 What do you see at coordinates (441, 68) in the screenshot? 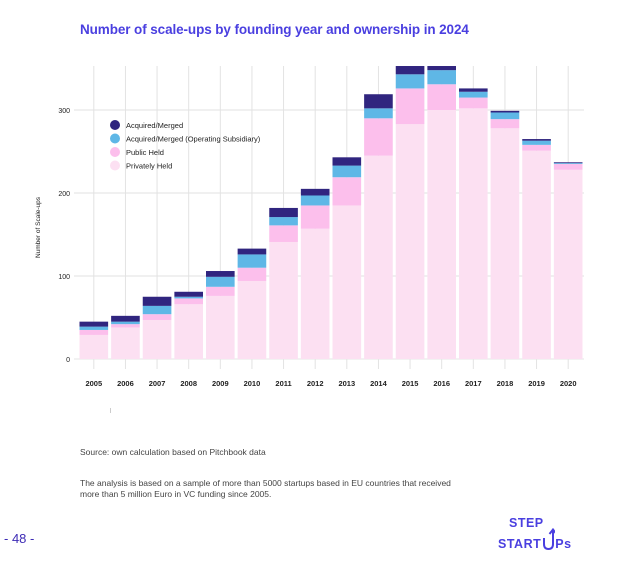
I see `bar-segment-acquired-merged-2016` at bounding box center [441, 68].